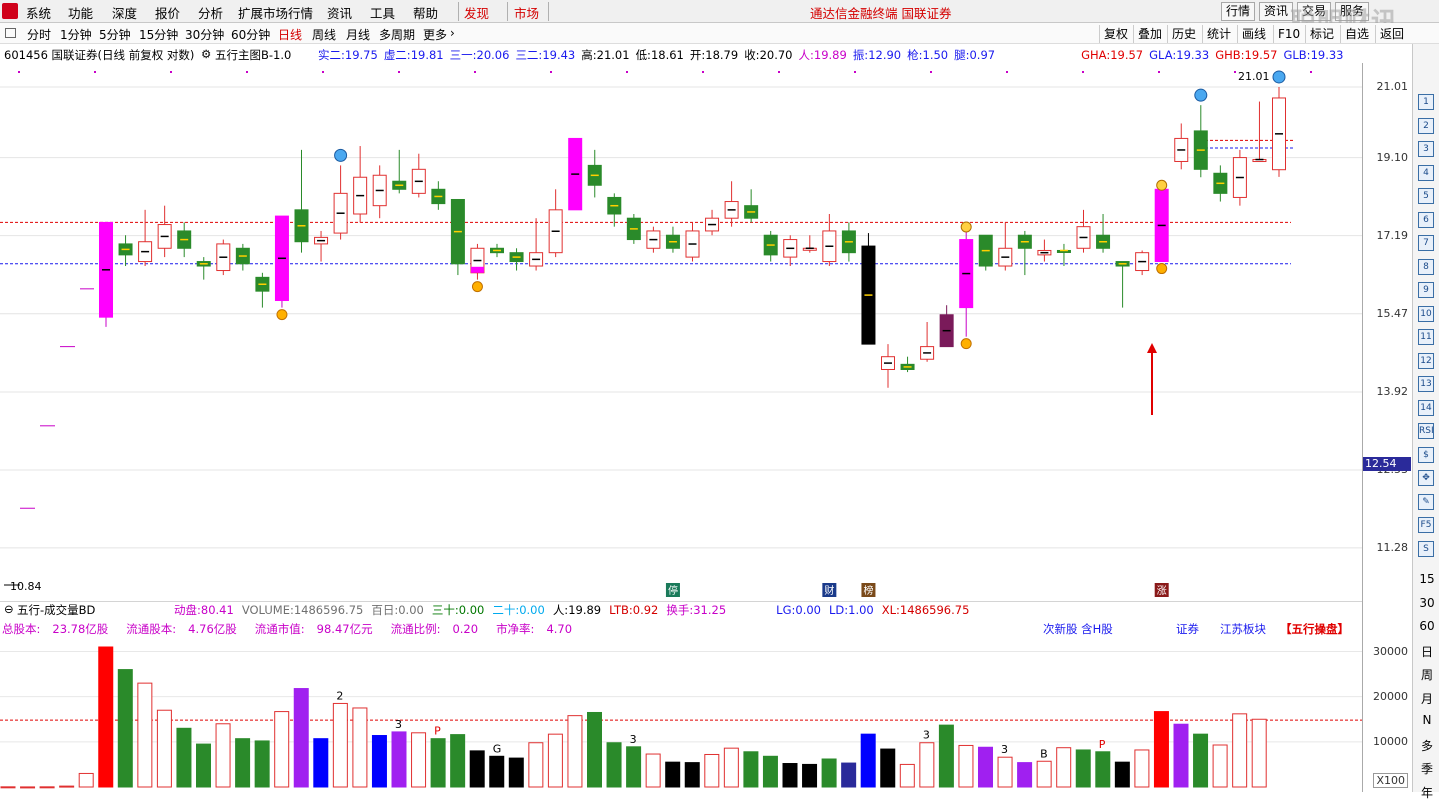 This screenshot has width=1439, height=801. What do you see at coordinates (1426, 384) in the screenshot?
I see `side-tool-icon: 13` at bounding box center [1426, 384].